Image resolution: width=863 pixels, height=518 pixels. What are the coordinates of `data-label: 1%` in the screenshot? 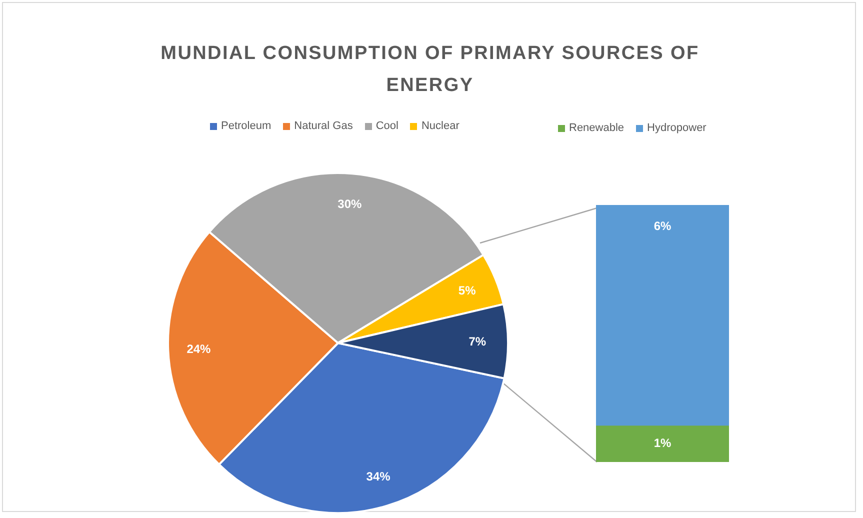 It's located at (663, 443).